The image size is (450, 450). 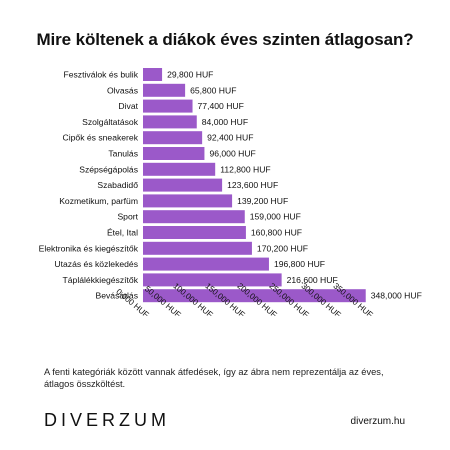 What do you see at coordinates (225, 122) in the screenshot?
I see `value-label: 84,000 HUF` at bounding box center [225, 122].